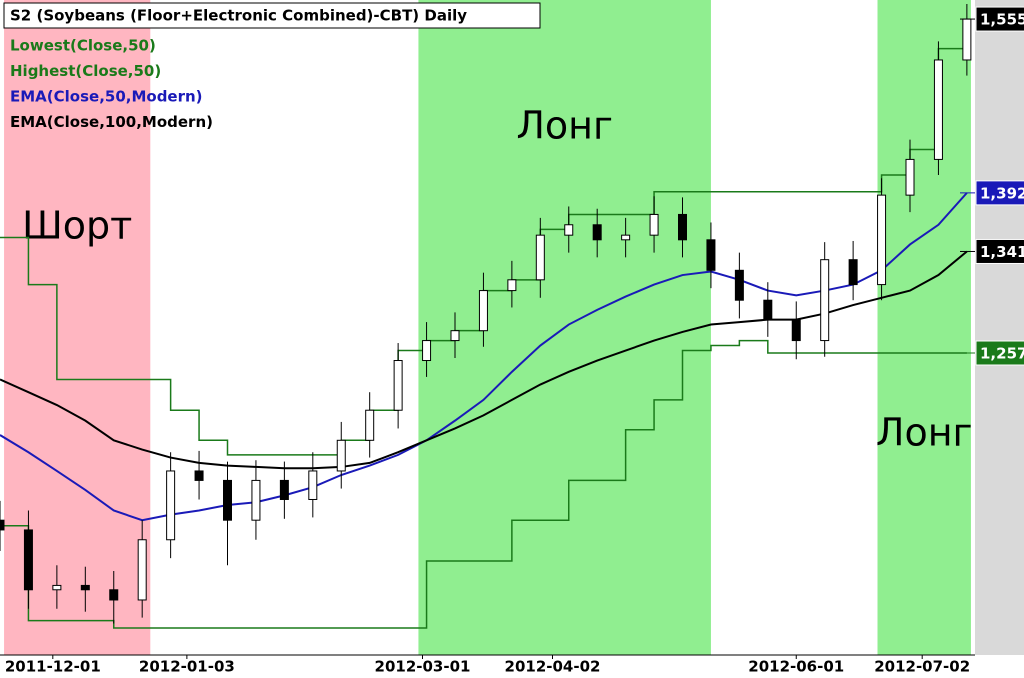 Image resolution: width=1024 pixels, height=678 pixels. Describe the element at coordinates (924, 327) in the screenshot. I see `region` at that location.